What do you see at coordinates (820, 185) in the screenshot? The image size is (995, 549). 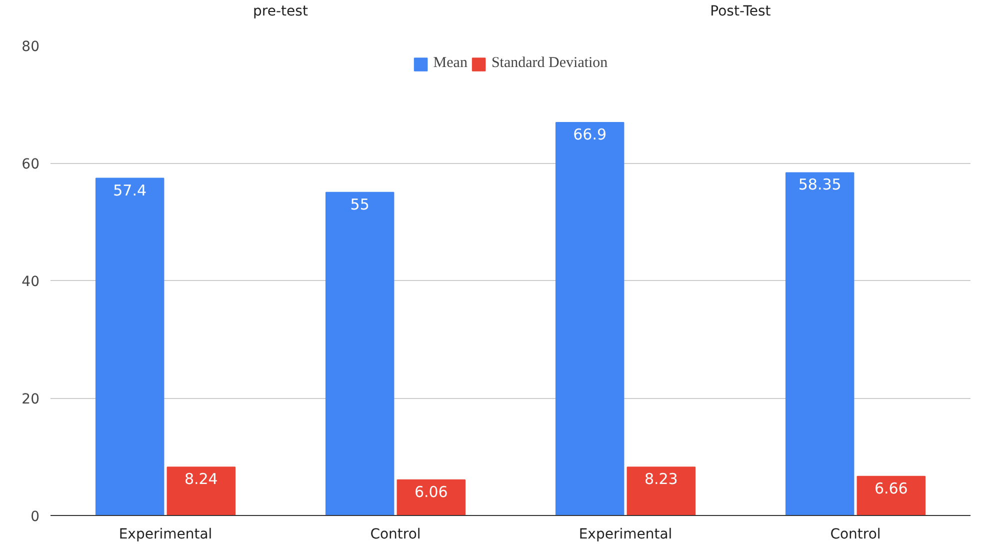 I see `data-label: 58.35` at bounding box center [820, 185].